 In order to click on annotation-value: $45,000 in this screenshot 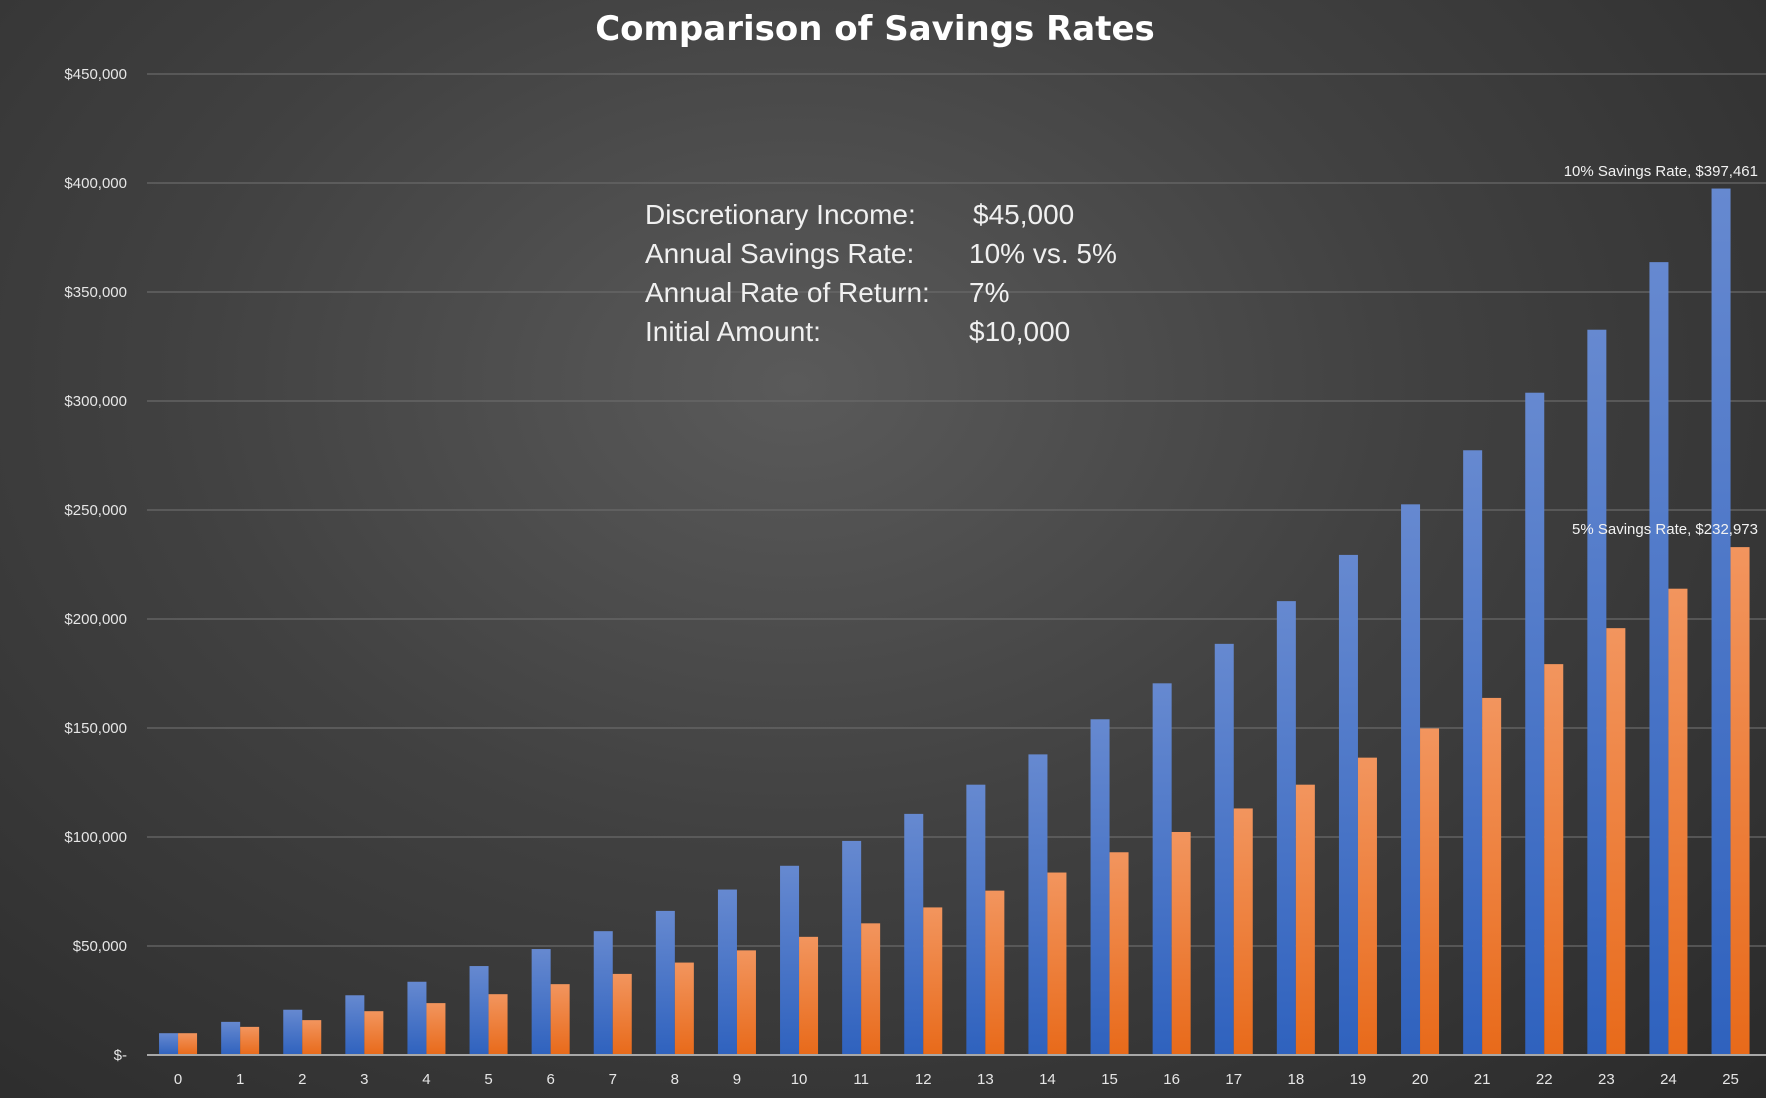, I will do `click(1023, 214)`.